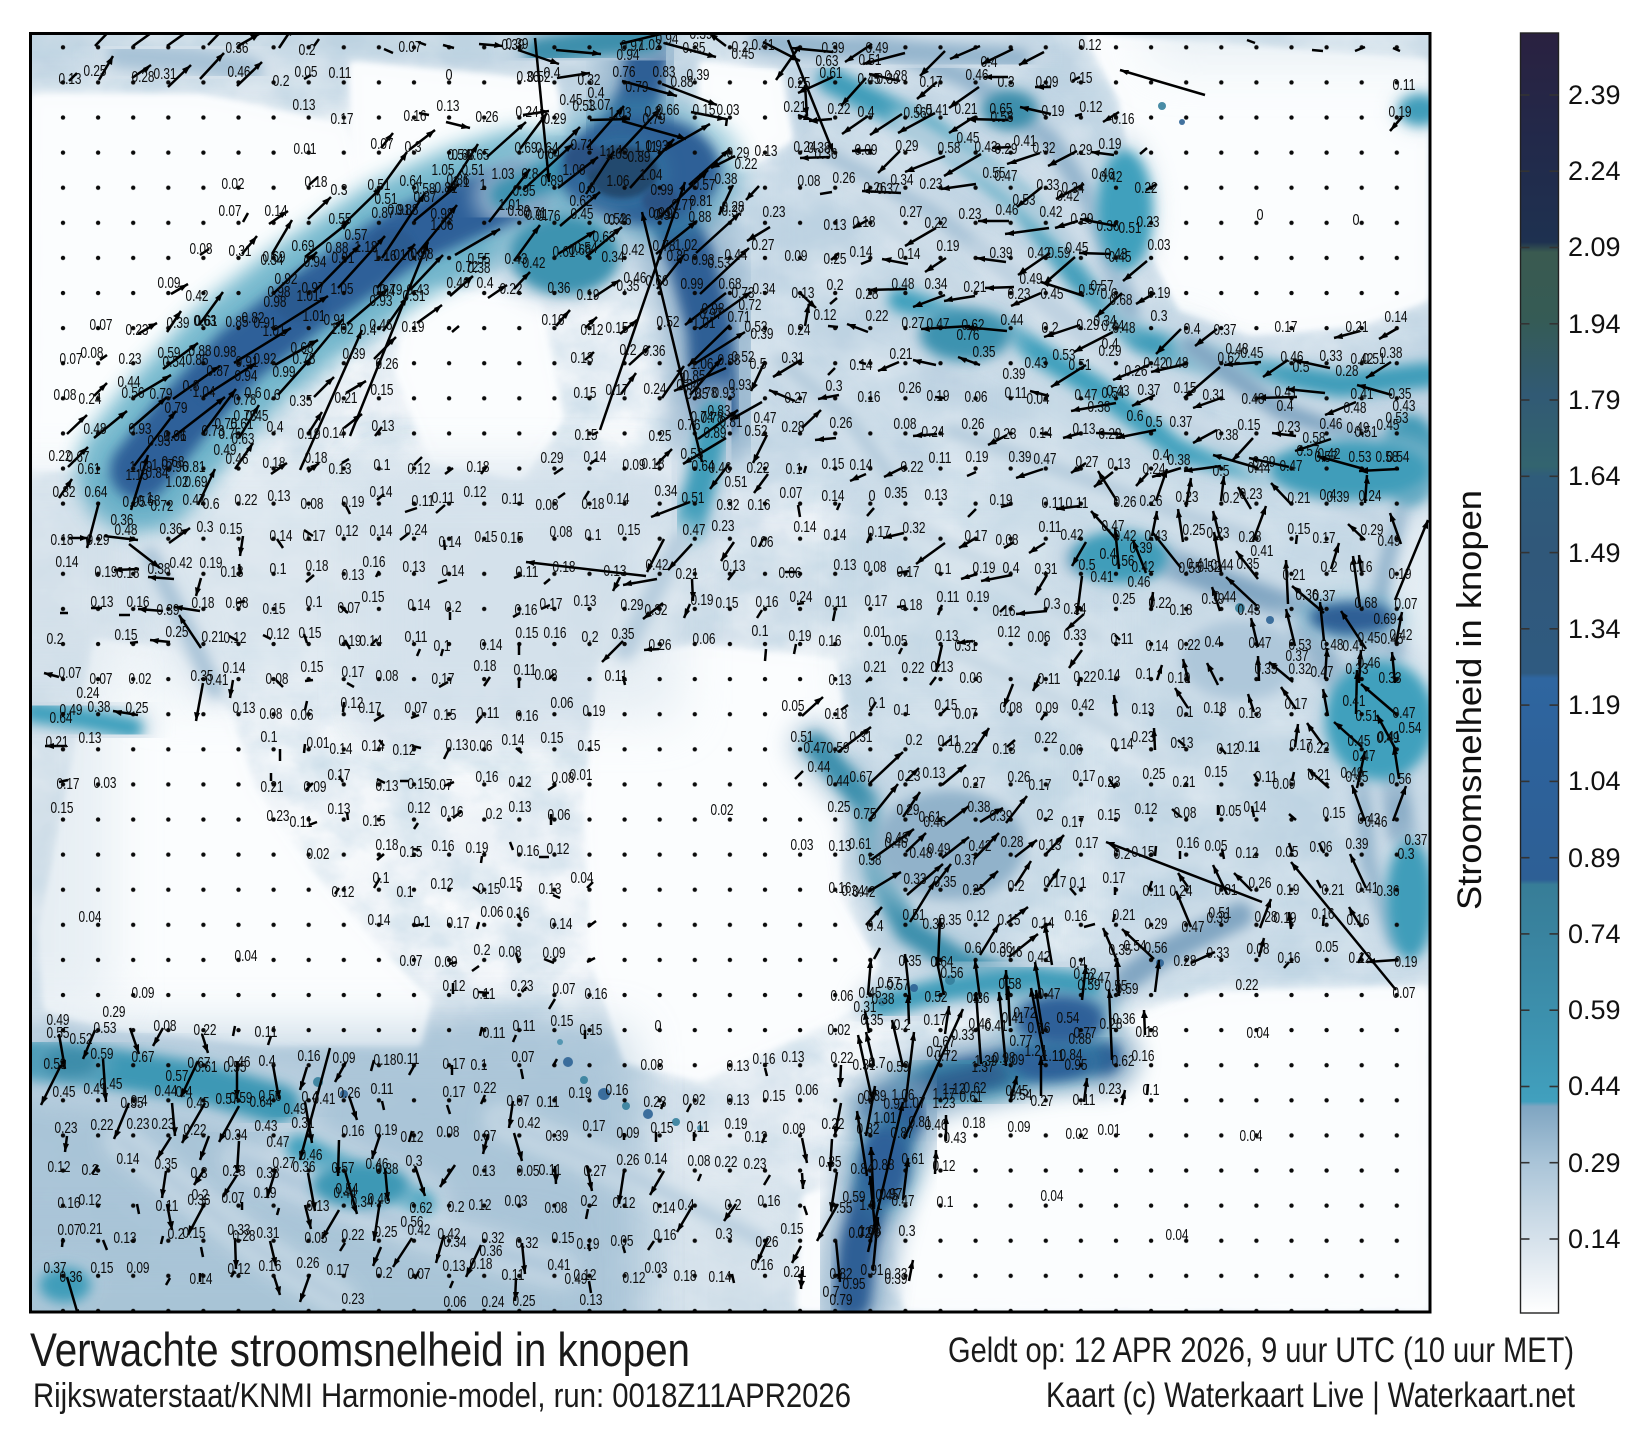 This screenshot has height=1450, width=1650. Describe the element at coordinates (1594, 171) in the screenshot. I see `svg-text: 2.24` at that location.